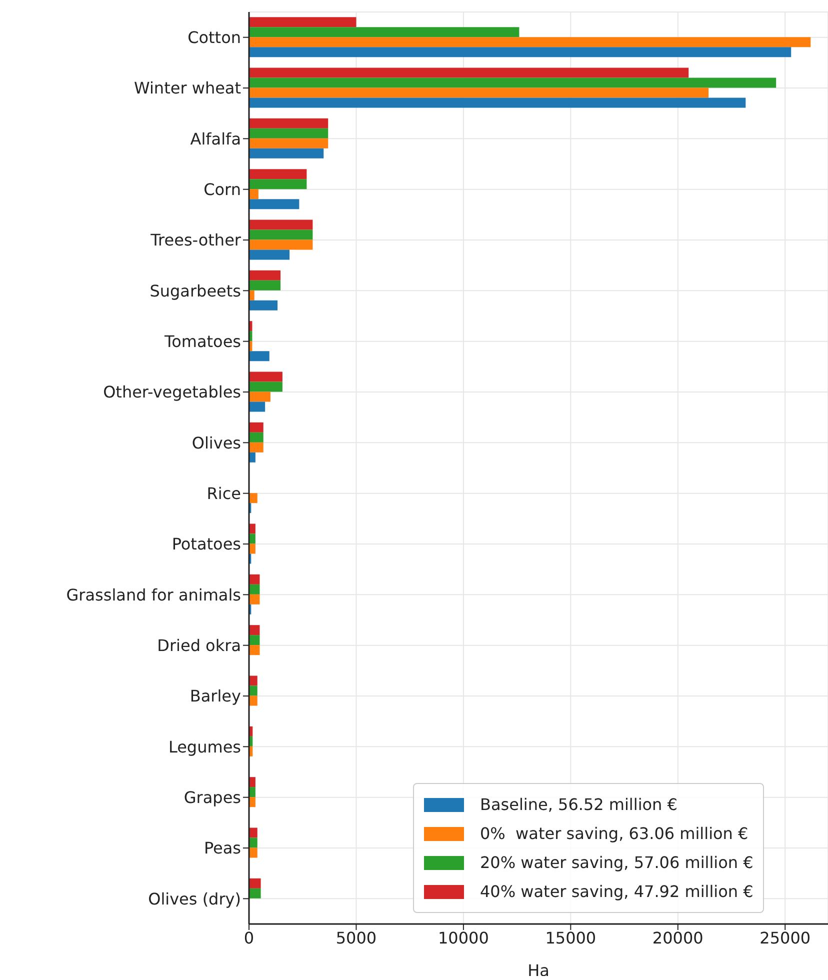 This screenshot has width=828, height=980. I want to click on y-tick-label: Corn, so click(222, 190).